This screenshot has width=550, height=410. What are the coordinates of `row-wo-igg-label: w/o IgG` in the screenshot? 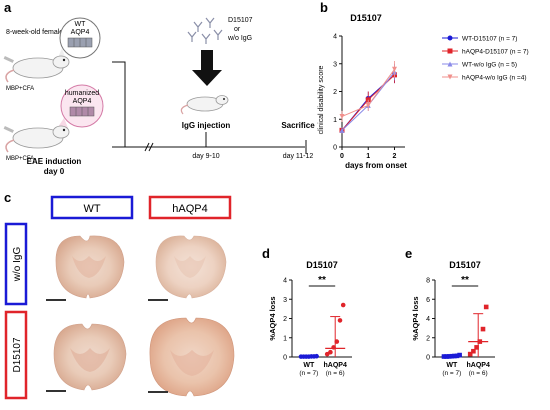 It's located at (17, 265).